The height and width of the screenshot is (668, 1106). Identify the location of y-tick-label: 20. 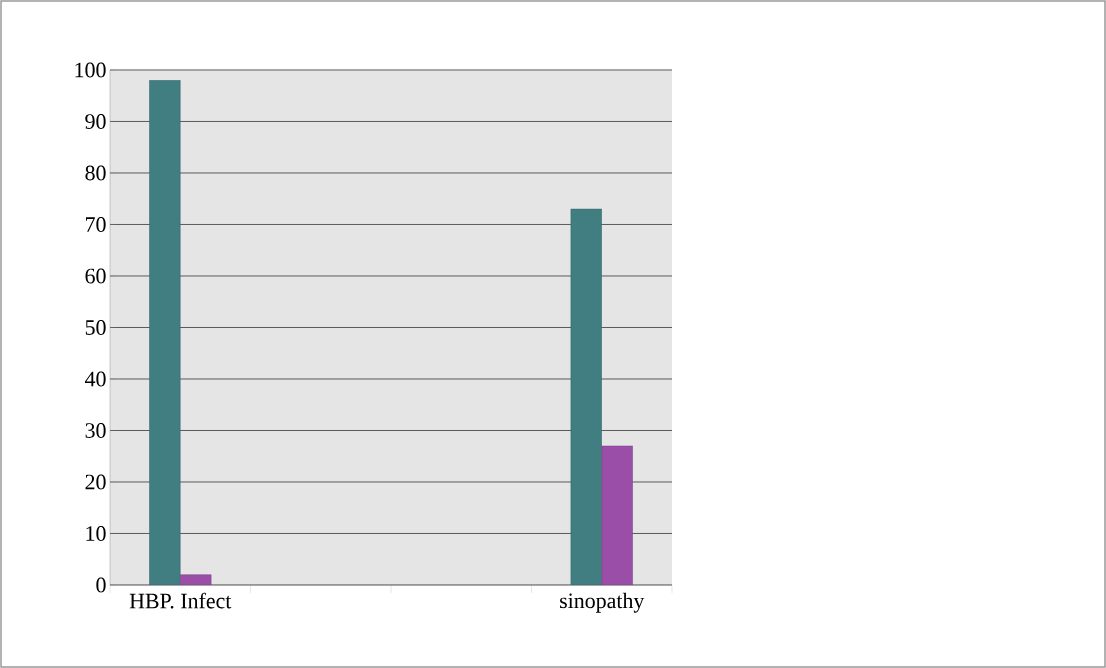
(95, 482).